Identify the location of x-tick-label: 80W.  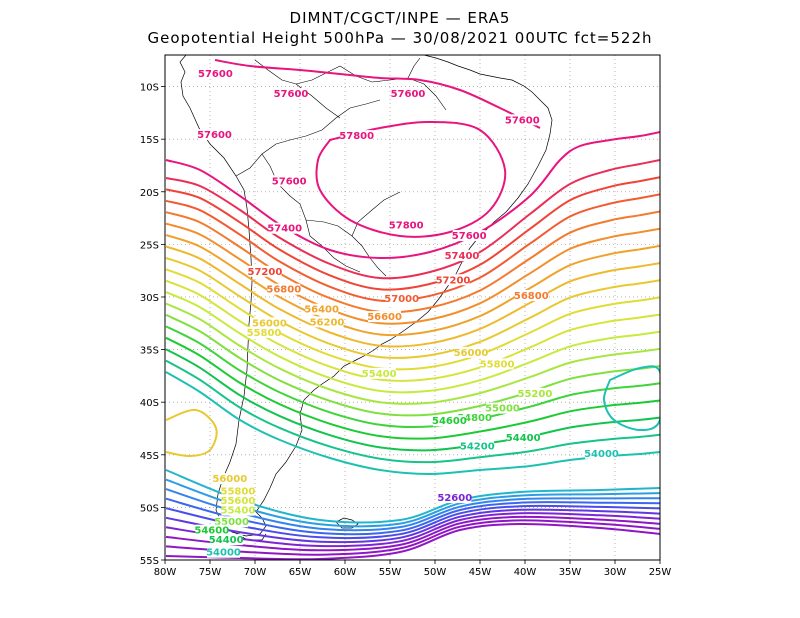
(165, 572).